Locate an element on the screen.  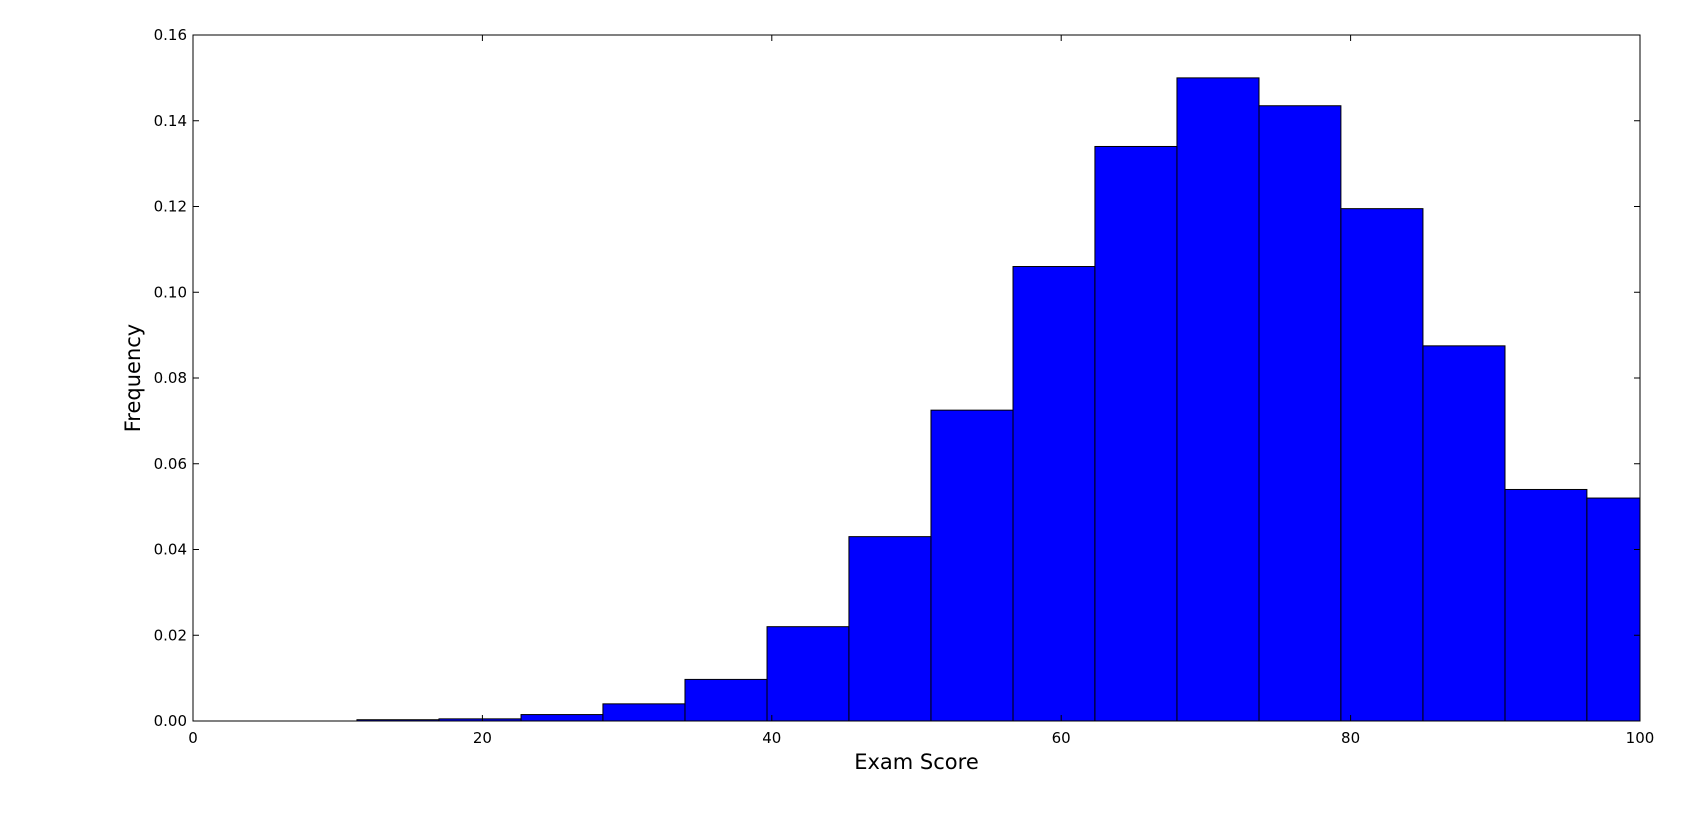
x-tick-label: 40 is located at coordinates (771, 738).